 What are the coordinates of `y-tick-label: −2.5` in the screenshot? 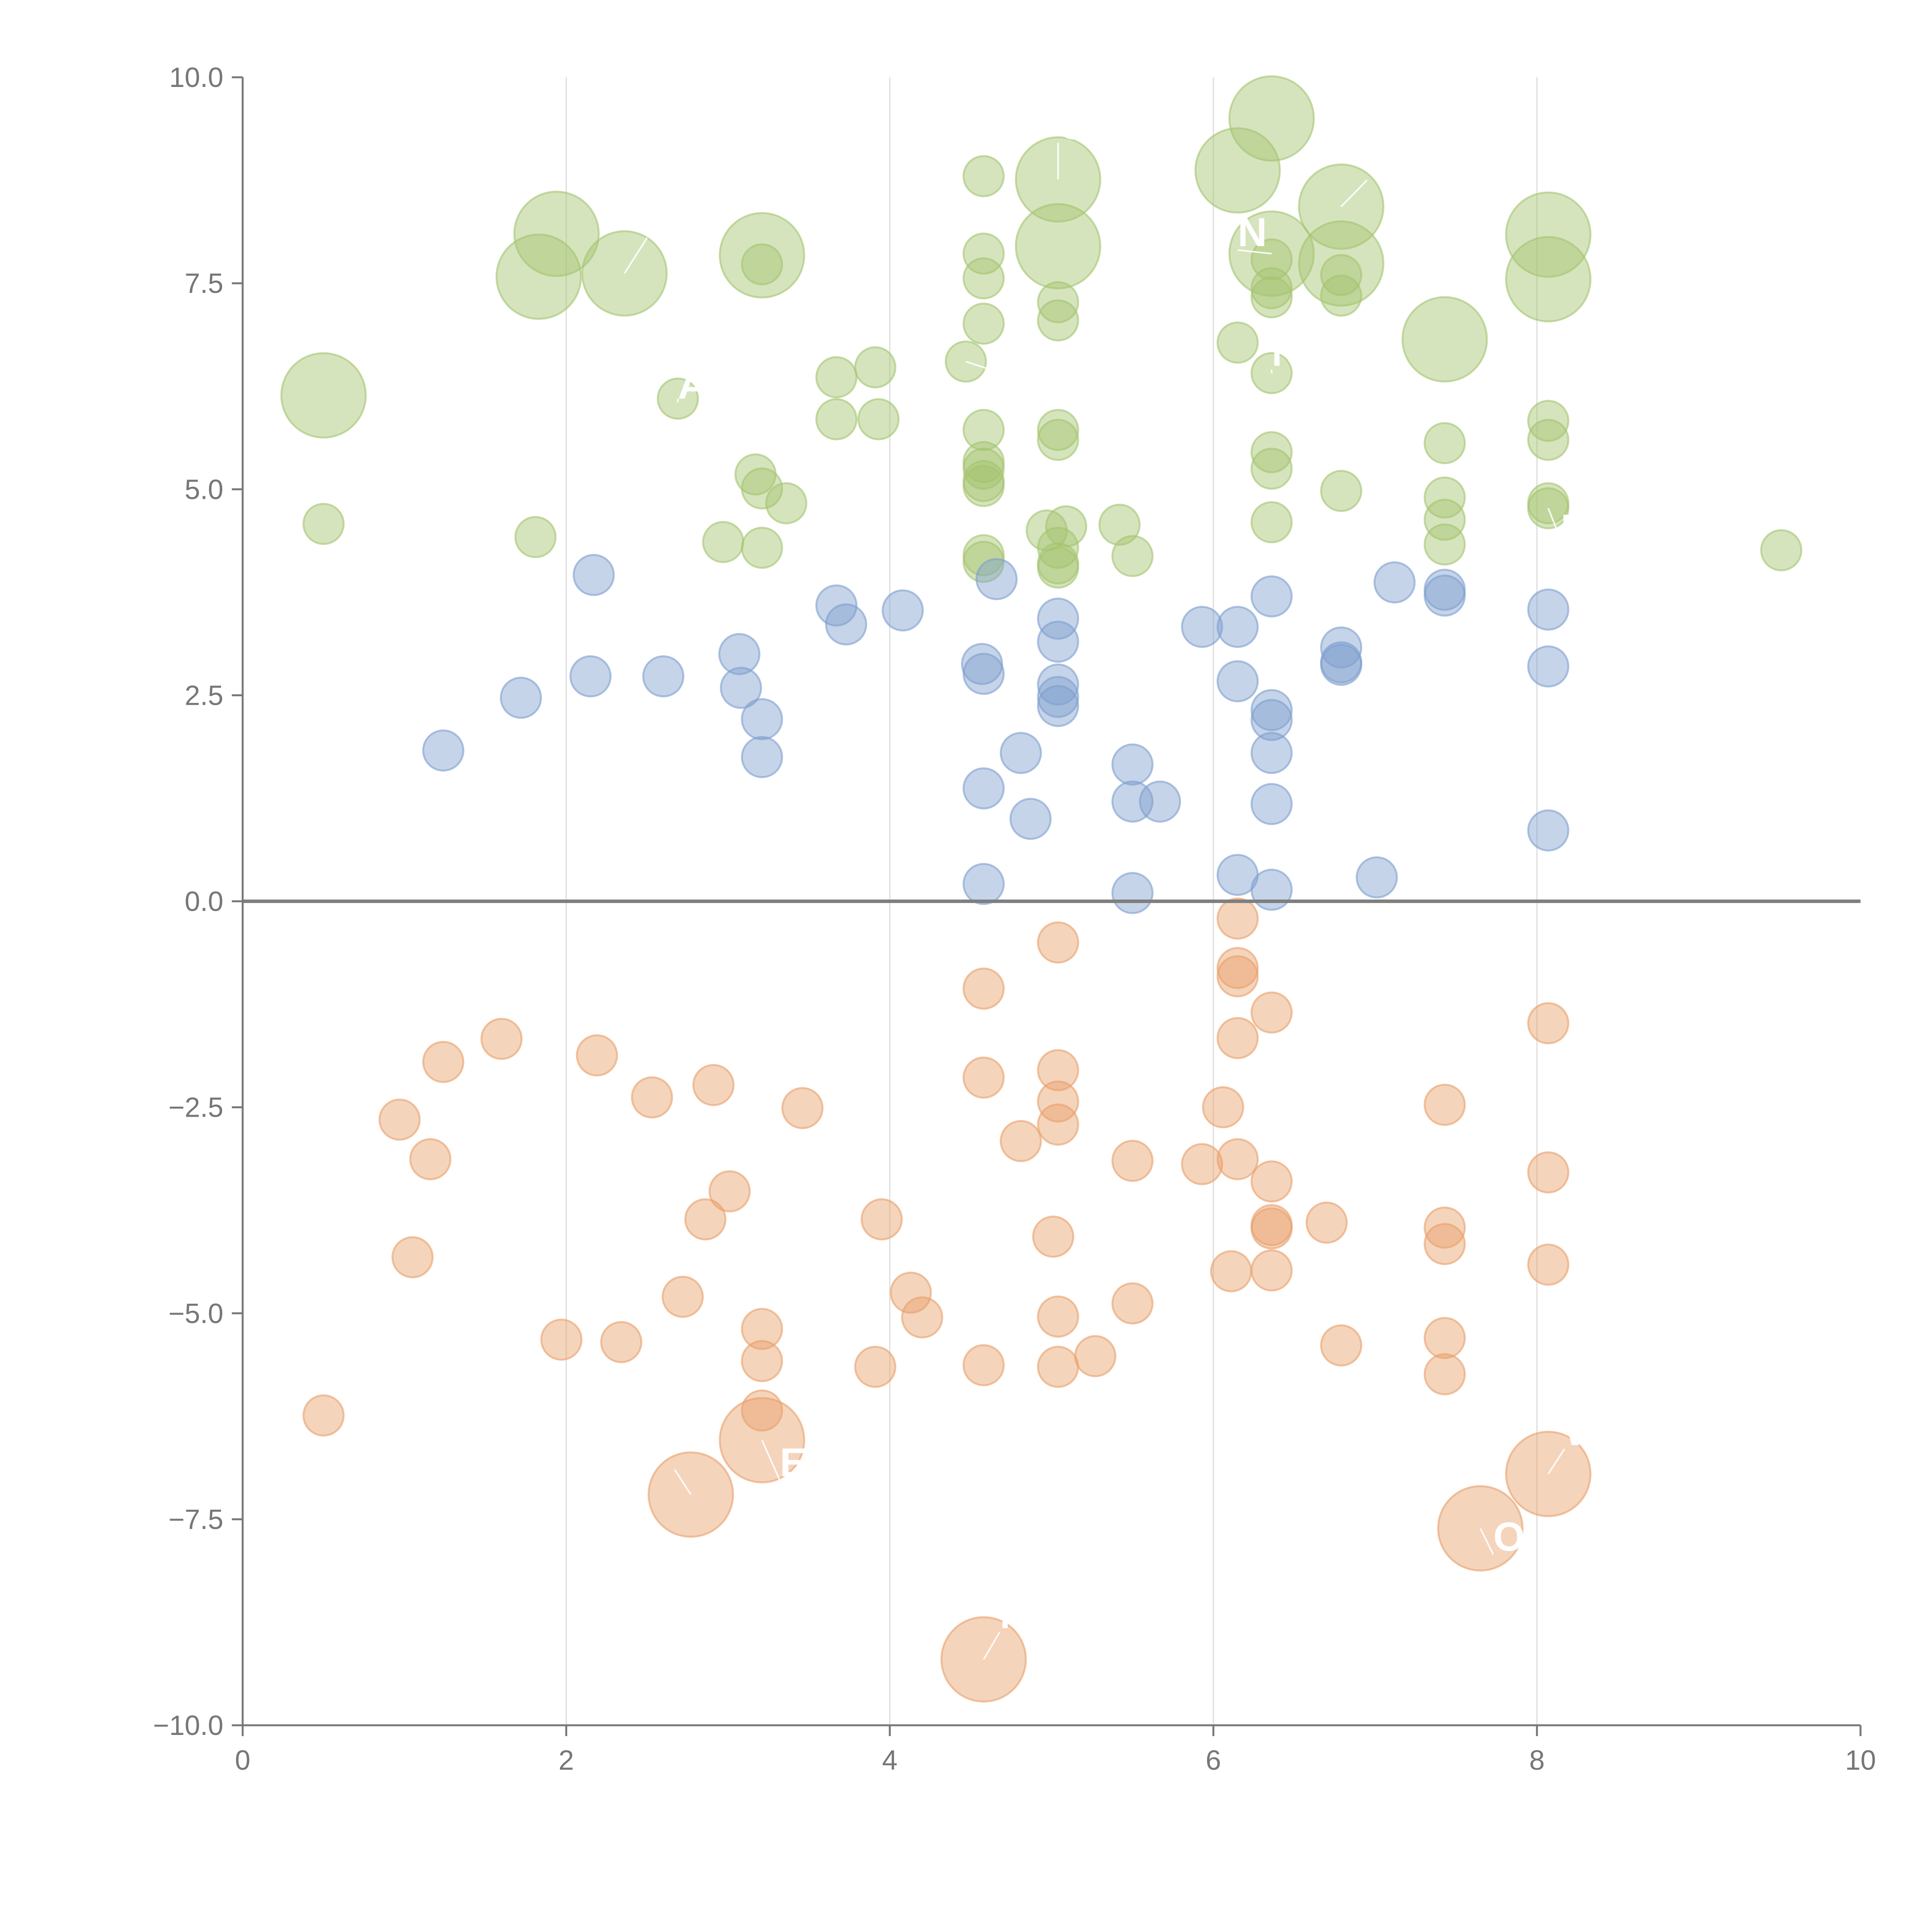 It's located at (196, 1107).